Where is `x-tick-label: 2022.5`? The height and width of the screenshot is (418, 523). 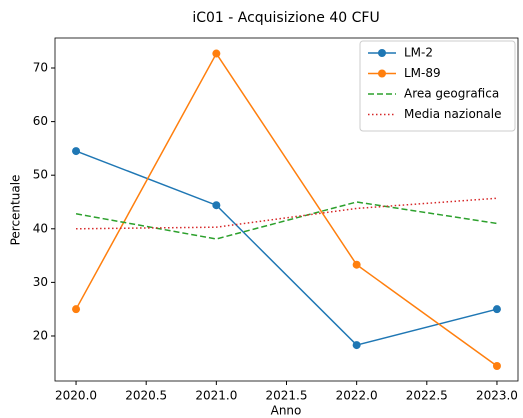
x-tick-label: 2022.5 is located at coordinates (427, 396).